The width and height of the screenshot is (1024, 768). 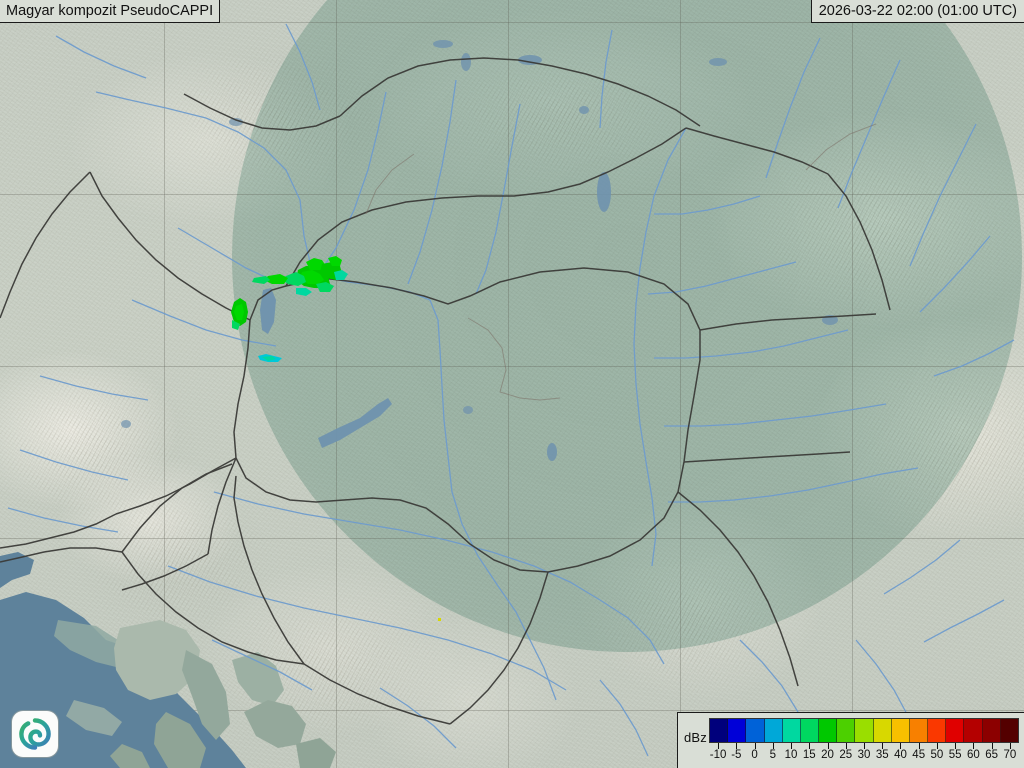 What do you see at coordinates (239, 314) in the screenshot?
I see `echo-neusiedl-west` at bounding box center [239, 314].